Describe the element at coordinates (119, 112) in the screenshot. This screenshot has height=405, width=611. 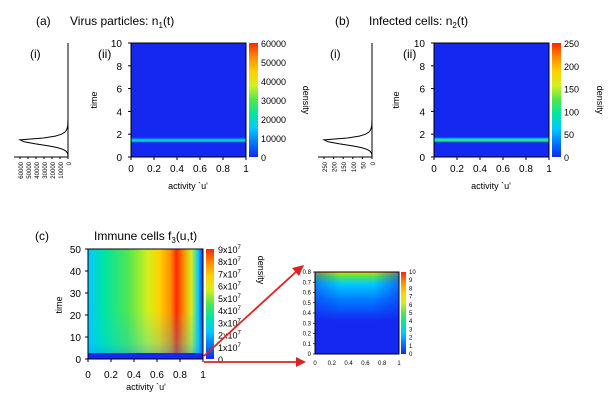
I see `panel-a-ytick-label-2: 4` at that location.